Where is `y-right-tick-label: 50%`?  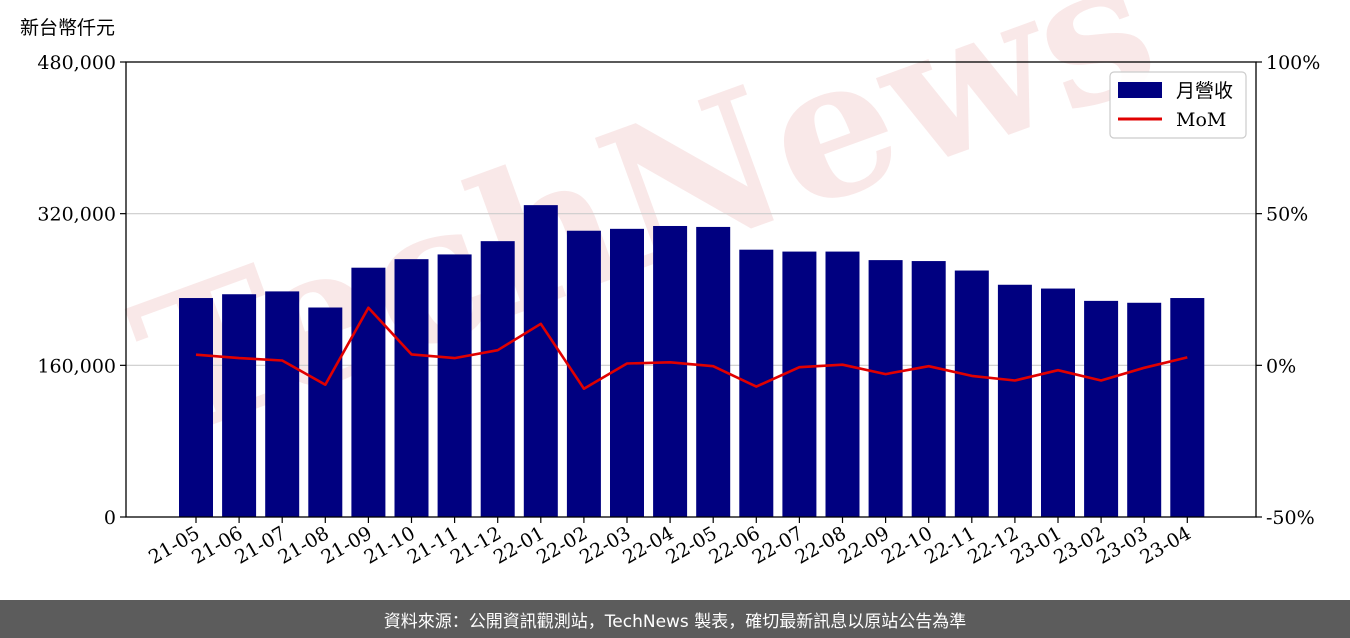
y-right-tick-label: 50% is located at coordinates (1287, 215).